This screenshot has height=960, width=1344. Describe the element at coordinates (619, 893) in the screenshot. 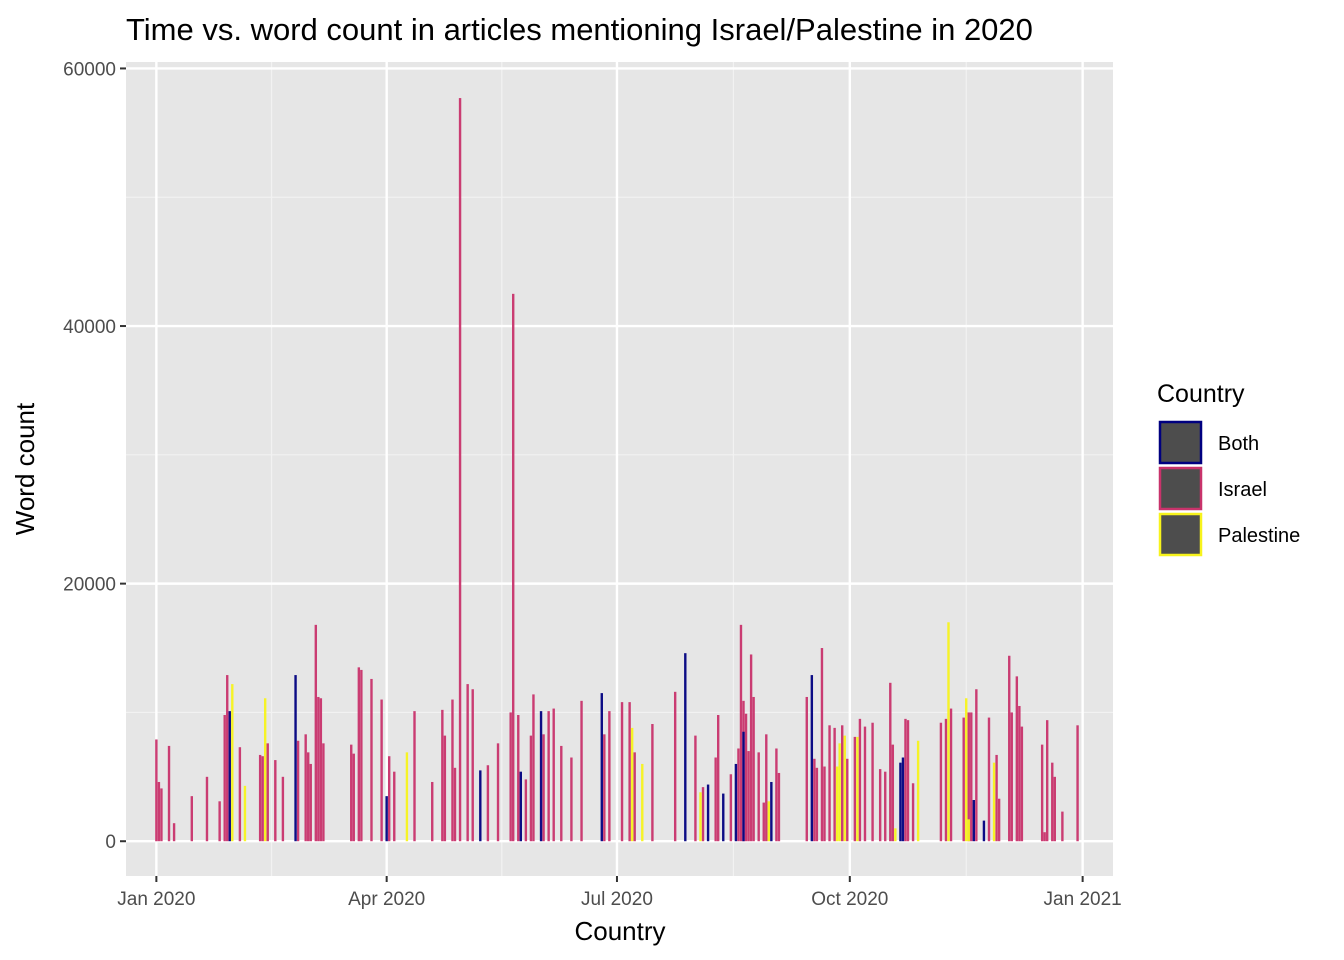

I see `x-axis: Jan 2020 Apr 2020 Jul 2020 Oct 2020 Jan 2021` at that location.